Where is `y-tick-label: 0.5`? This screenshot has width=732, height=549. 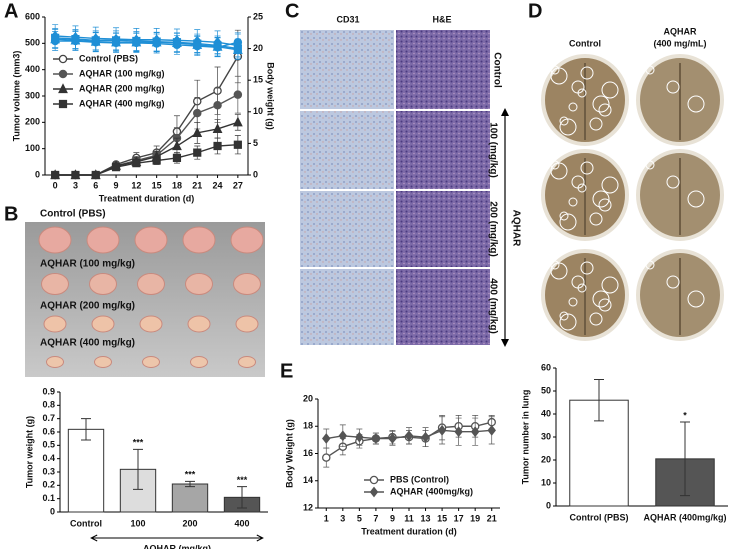 y-tick-label: 0.5 is located at coordinates (48, 445).